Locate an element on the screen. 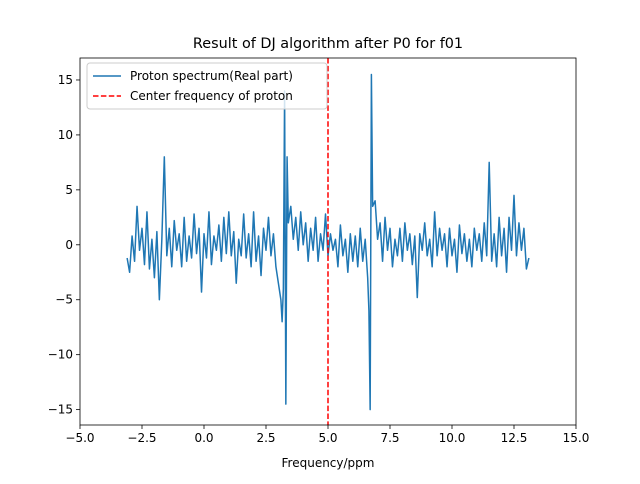 This screenshot has width=640, height=484. x-tick-label: 5.0 is located at coordinates (327, 438).